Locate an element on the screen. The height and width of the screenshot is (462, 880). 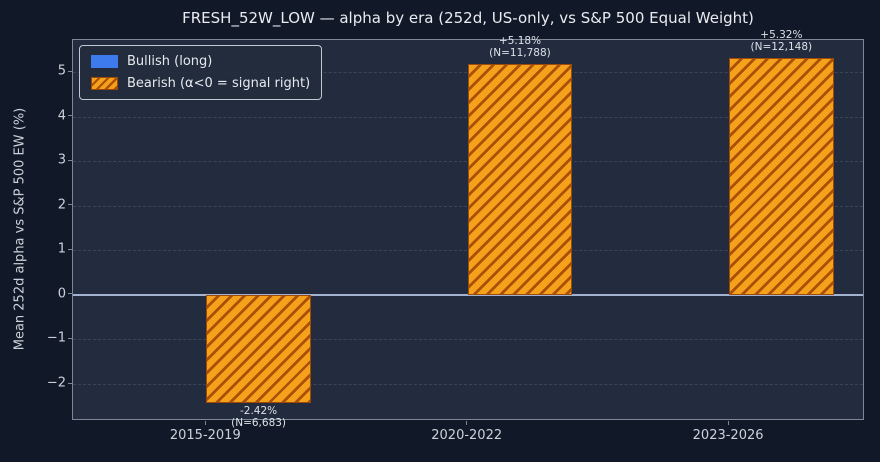
legend-item-bearish: Bearish (α<0 = signal right) is located at coordinates (200, 83).